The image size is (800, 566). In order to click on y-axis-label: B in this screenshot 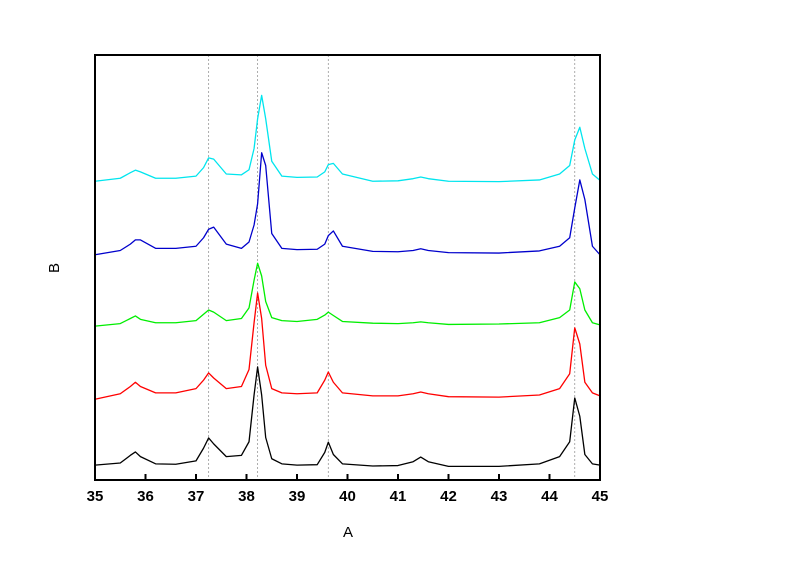, I will do `click(54, 268)`.